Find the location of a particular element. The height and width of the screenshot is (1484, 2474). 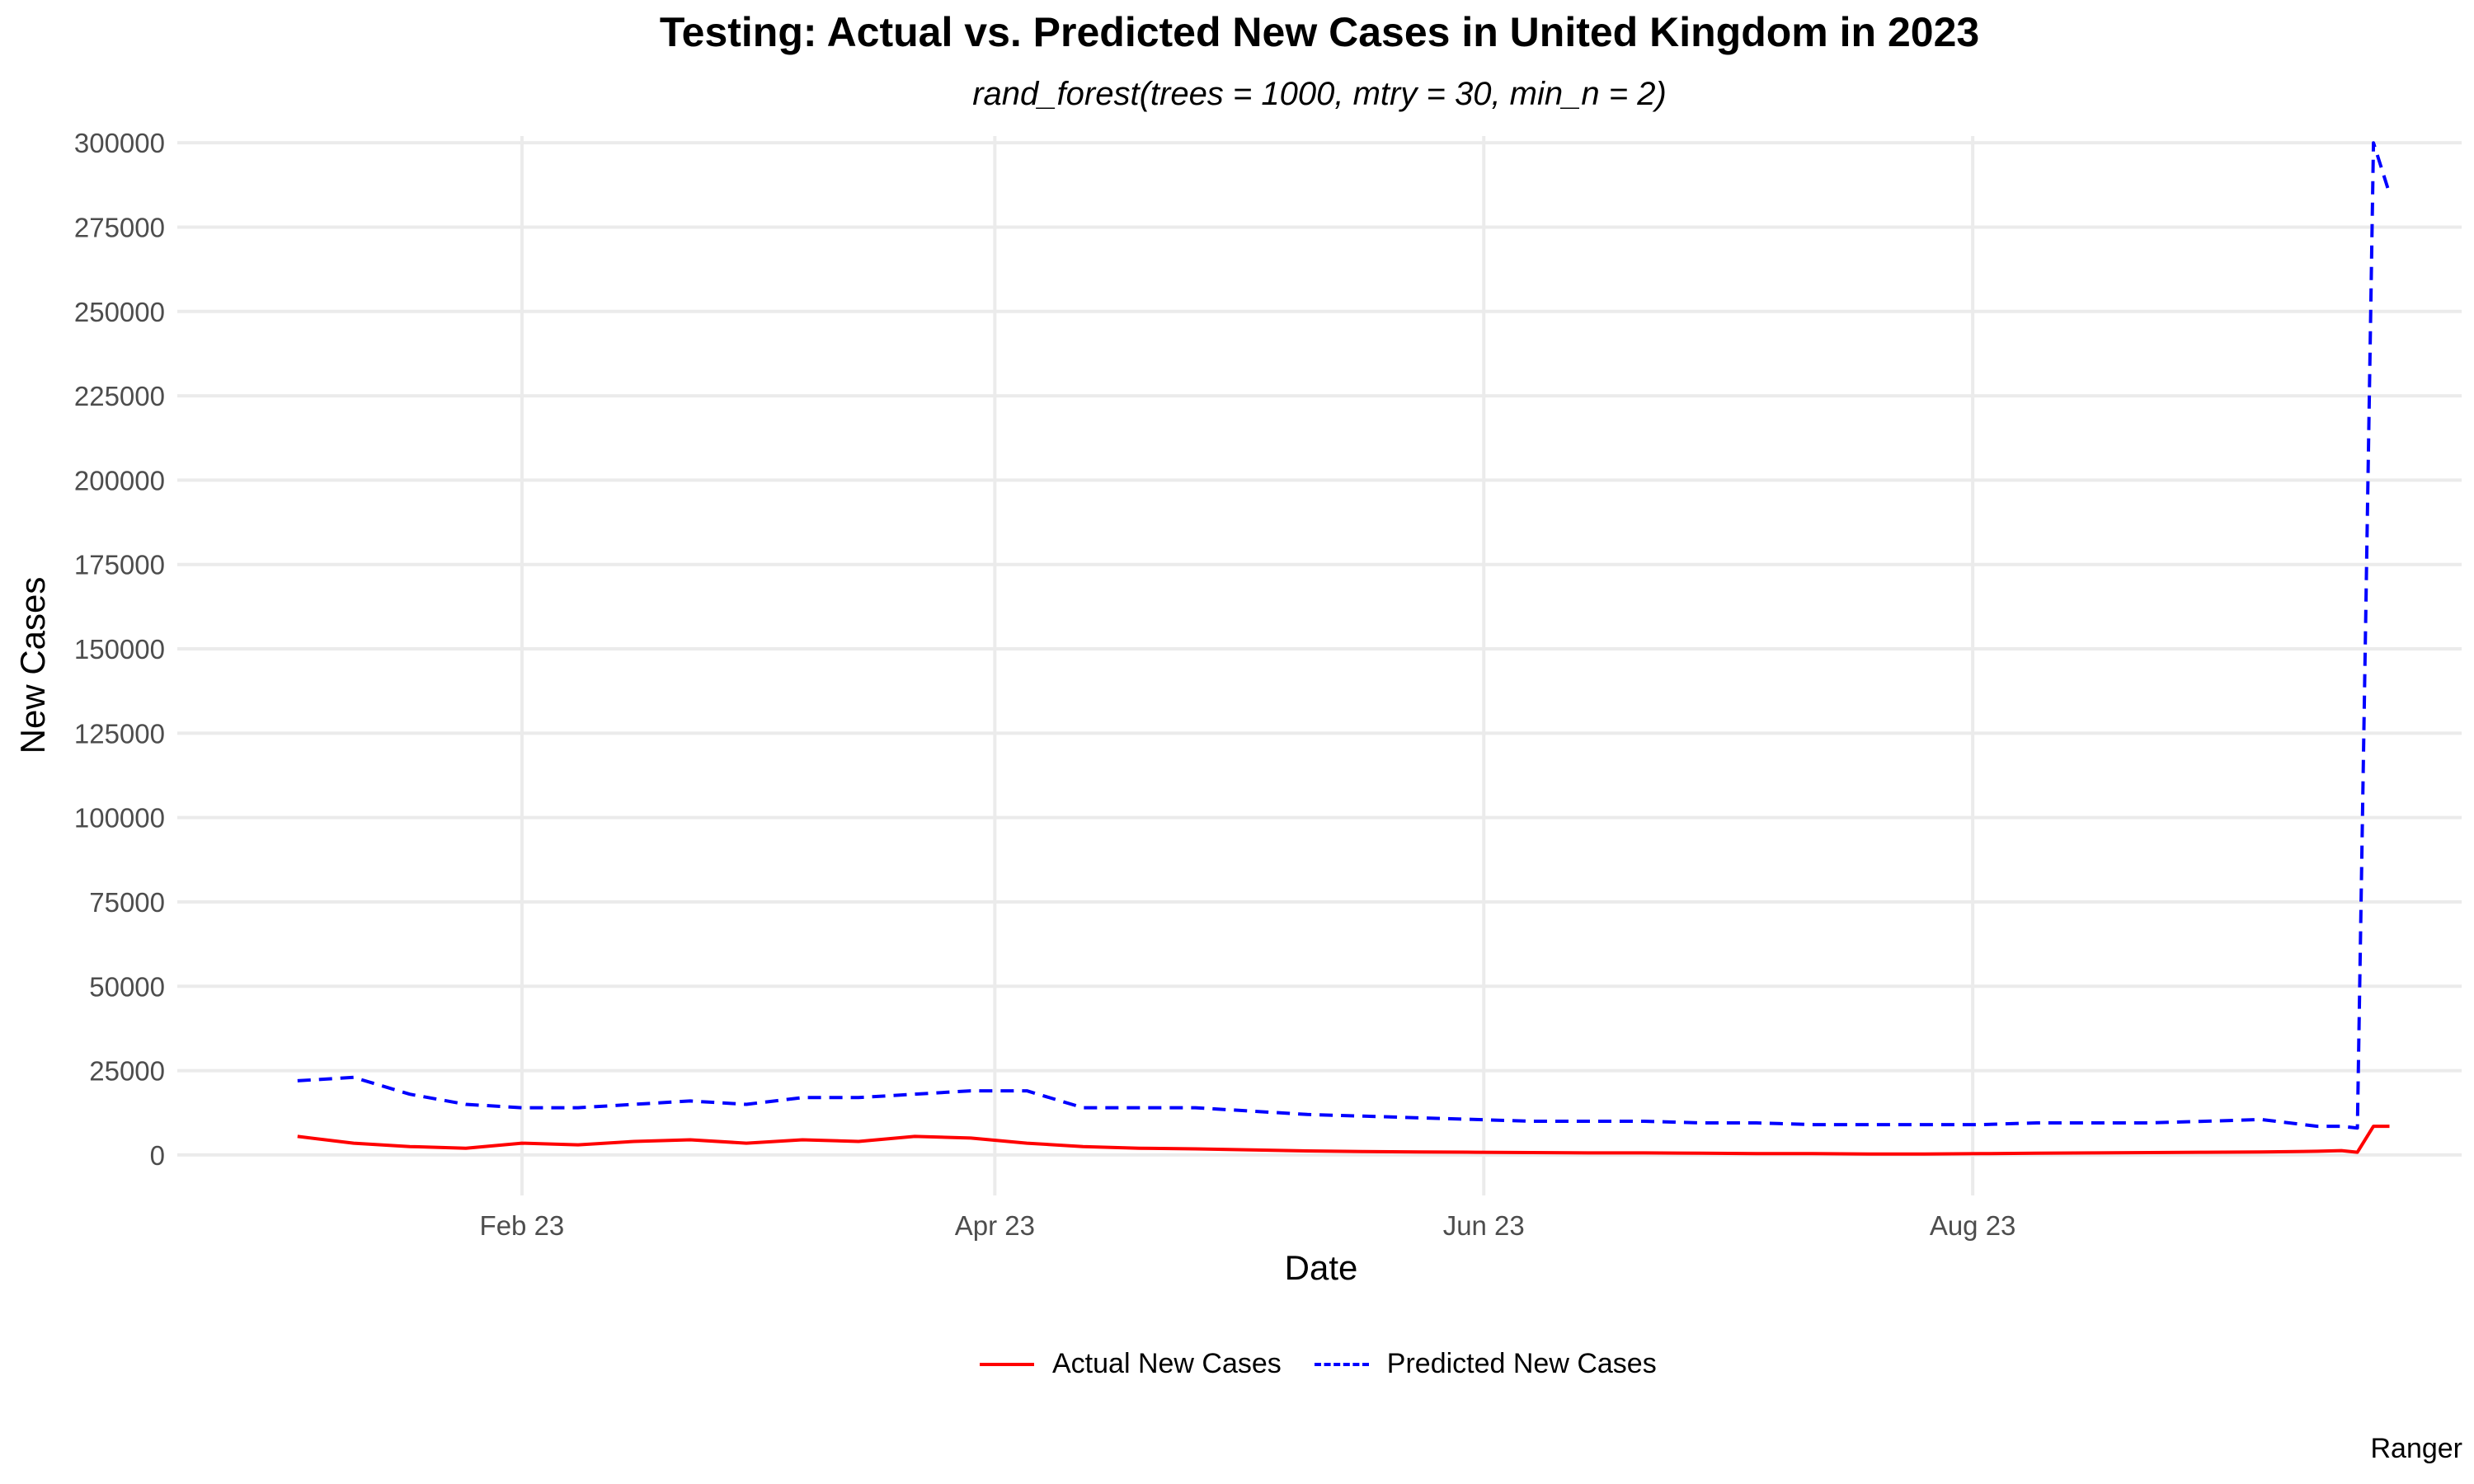

actual-cases-line is located at coordinates (1343, 1140).